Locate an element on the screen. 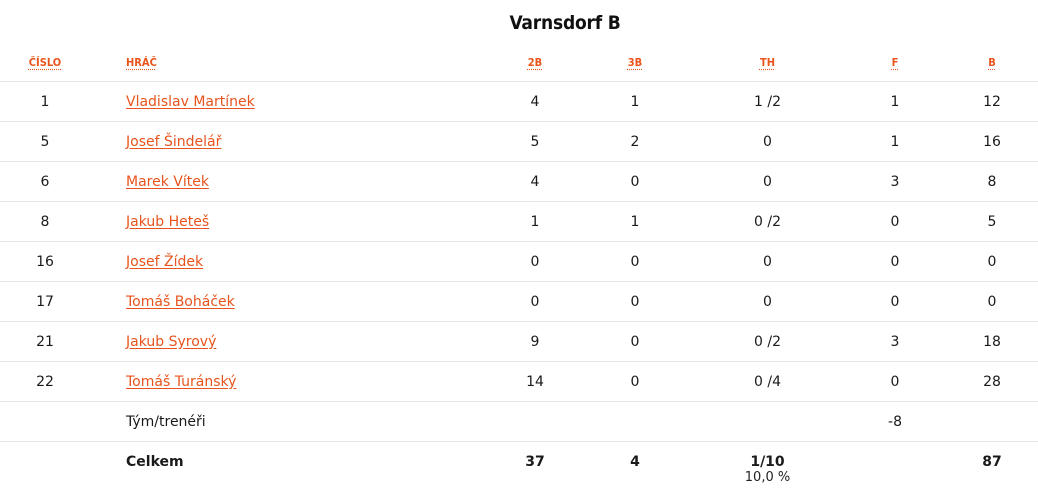 The image size is (1038, 503). player-link: Josef Žídek is located at coordinates (165, 261).